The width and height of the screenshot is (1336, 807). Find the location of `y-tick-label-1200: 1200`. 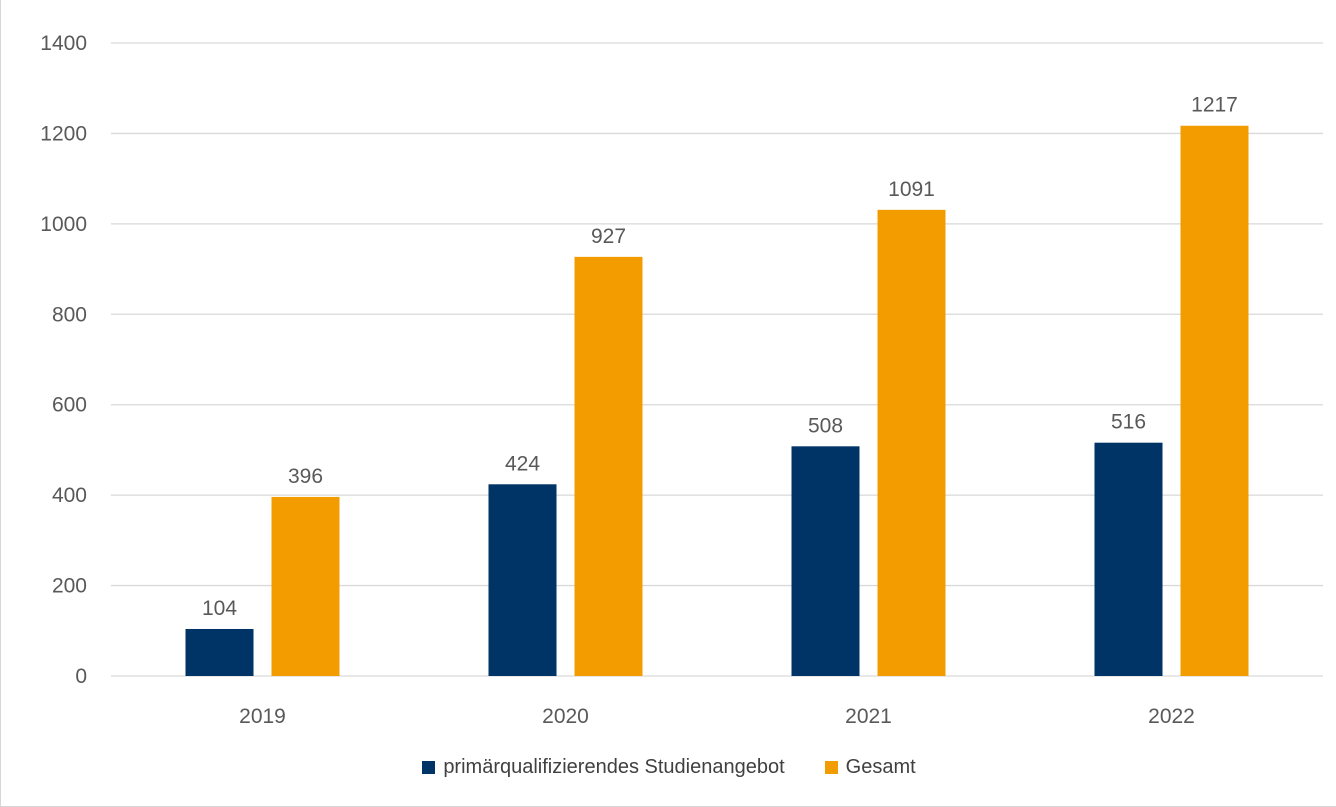

y-tick-label-1200: 1200 is located at coordinates (63, 133).